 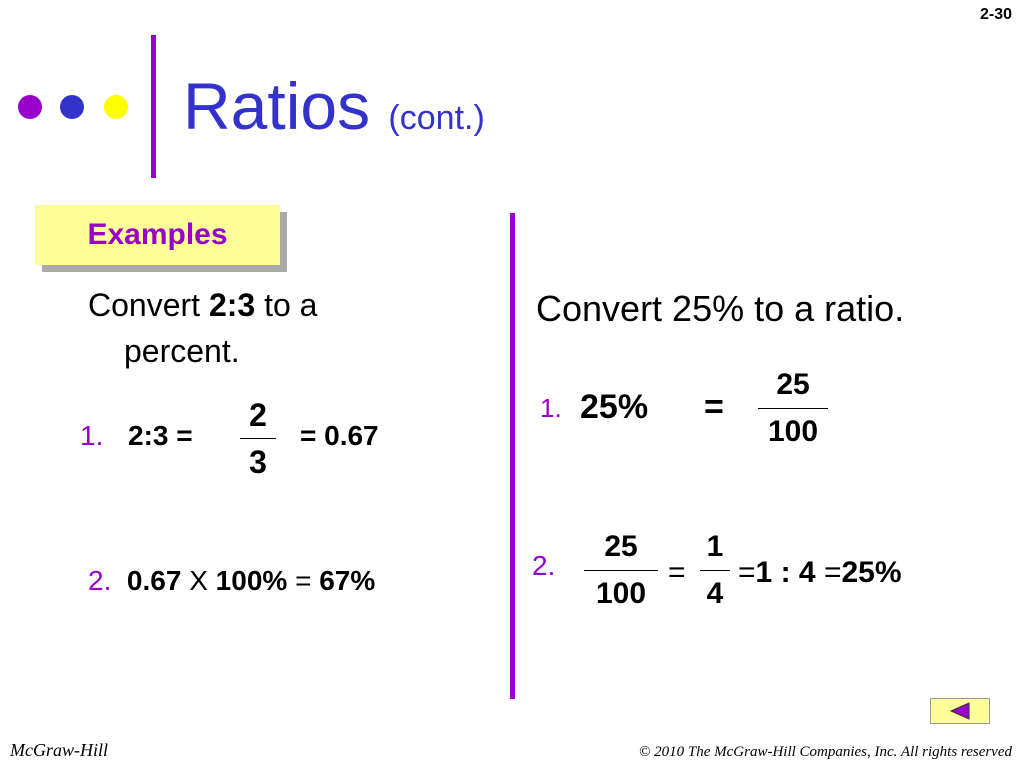 What do you see at coordinates (157, 235) in the screenshot?
I see `examples-label: Examples` at bounding box center [157, 235].